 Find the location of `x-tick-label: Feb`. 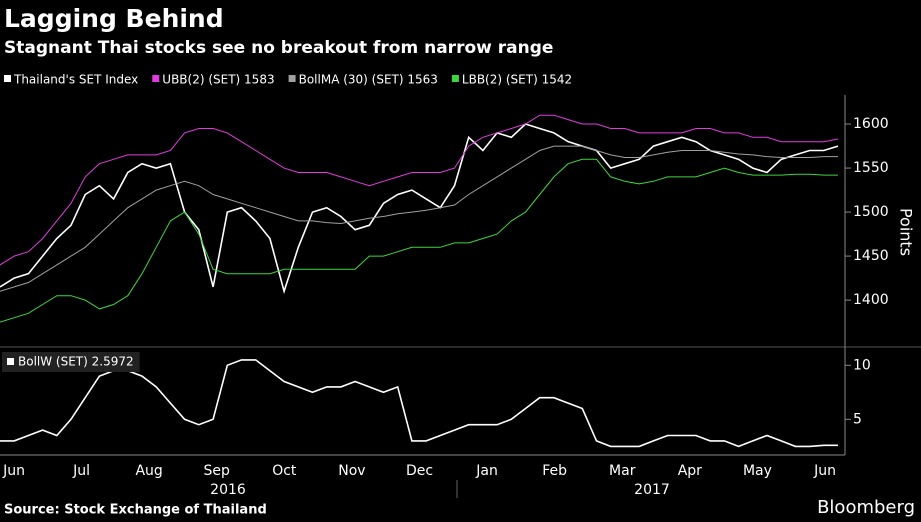

x-tick-label: Feb is located at coordinates (554, 471).